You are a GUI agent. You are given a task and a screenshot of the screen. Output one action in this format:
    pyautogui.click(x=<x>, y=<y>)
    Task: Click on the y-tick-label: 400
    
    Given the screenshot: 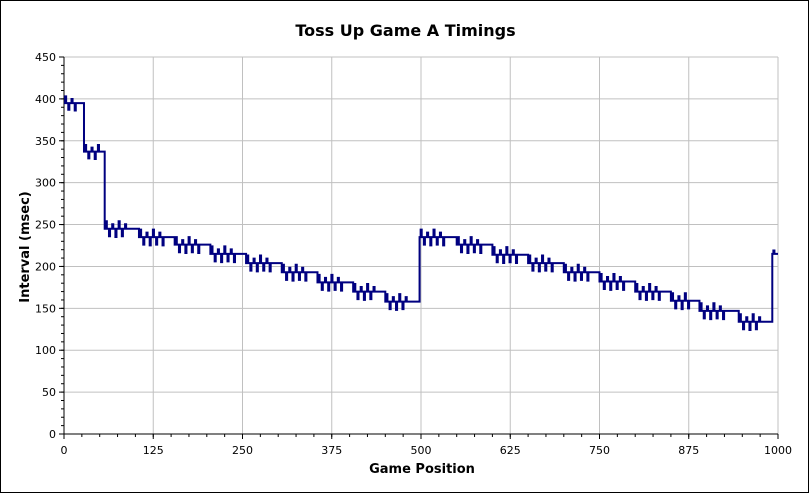 What is the action you would take?
    pyautogui.click(x=45, y=99)
    